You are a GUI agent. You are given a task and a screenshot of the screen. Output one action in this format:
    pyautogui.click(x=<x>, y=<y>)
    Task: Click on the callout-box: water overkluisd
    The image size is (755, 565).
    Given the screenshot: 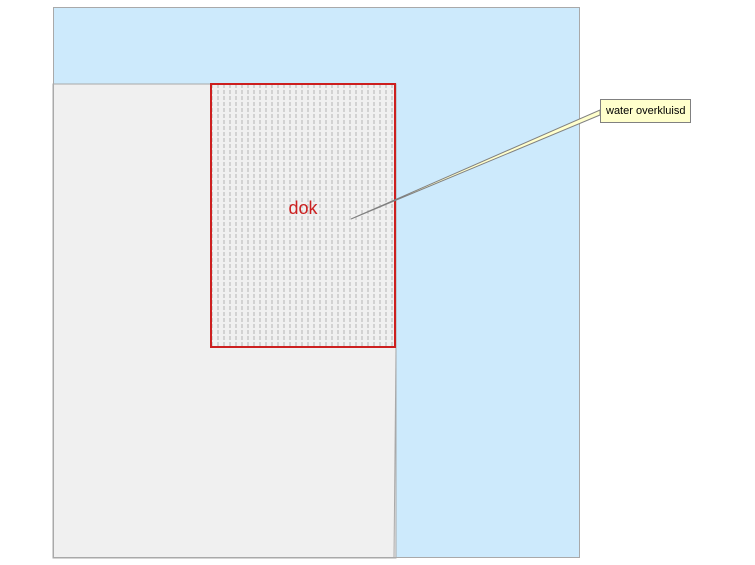 What is the action you would take?
    pyautogui.click(x=646, y=111)
    